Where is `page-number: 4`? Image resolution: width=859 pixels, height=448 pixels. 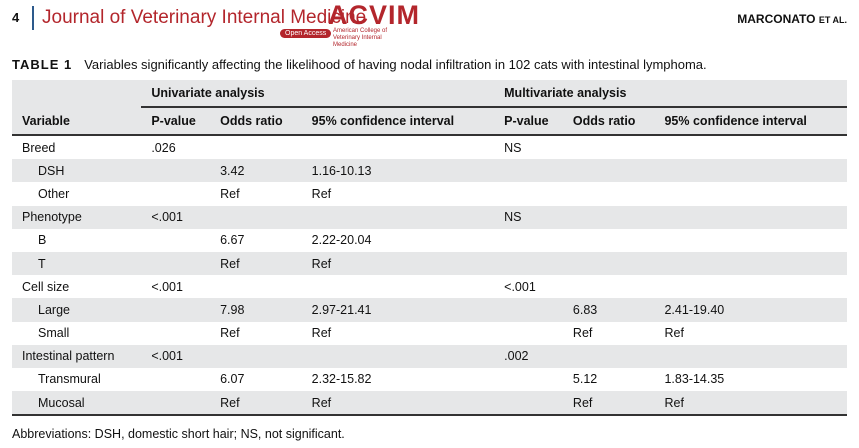
page-number: 4 is located at coordinates (16, 17).